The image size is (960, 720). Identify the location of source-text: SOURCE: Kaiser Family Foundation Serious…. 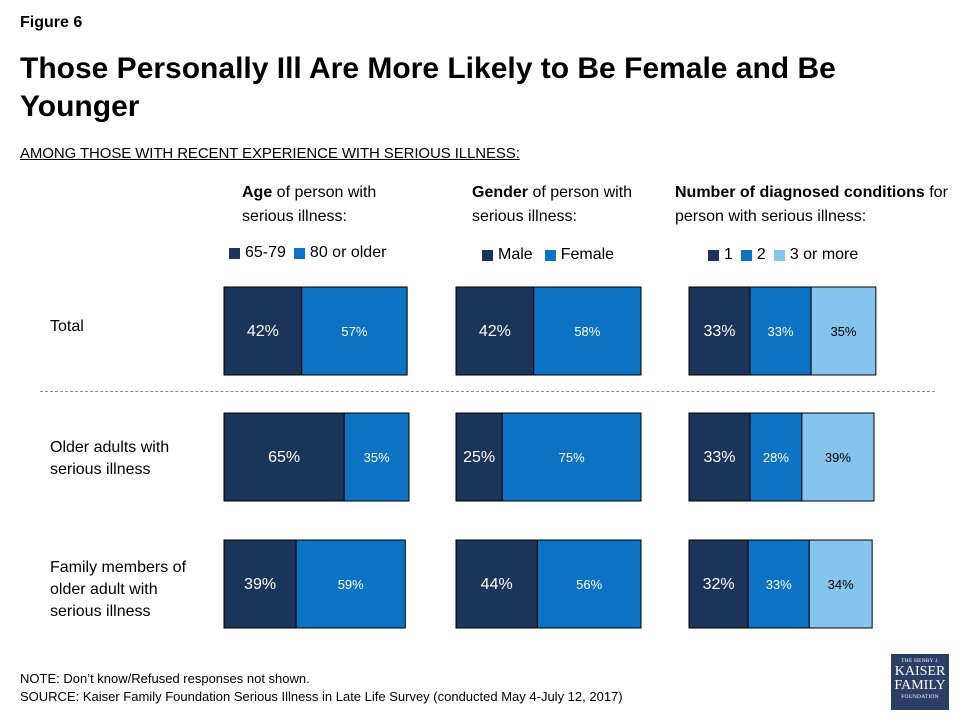
(321, 696).